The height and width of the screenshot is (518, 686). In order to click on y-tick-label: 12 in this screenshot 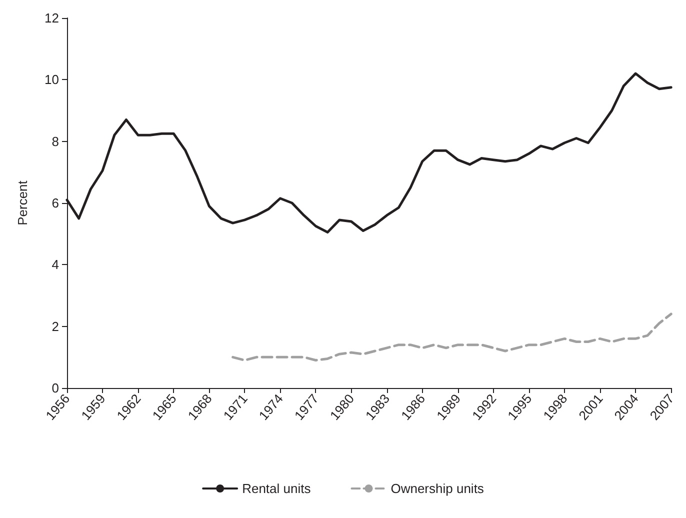, I will do `click(51, 18)`.